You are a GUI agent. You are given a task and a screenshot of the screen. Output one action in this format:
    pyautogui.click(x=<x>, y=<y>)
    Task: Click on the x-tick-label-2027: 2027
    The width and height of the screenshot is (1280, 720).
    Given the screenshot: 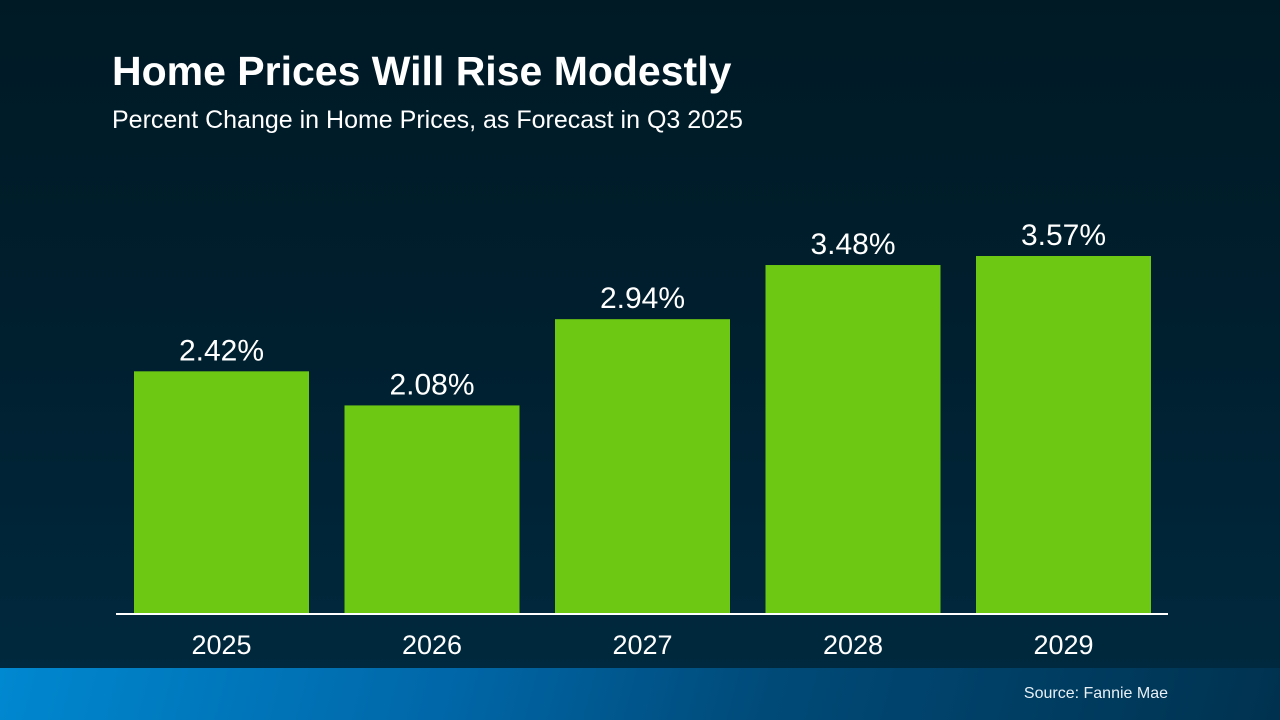 What is the action you would take?
    pyautogui.click(x=642, y=645)
    